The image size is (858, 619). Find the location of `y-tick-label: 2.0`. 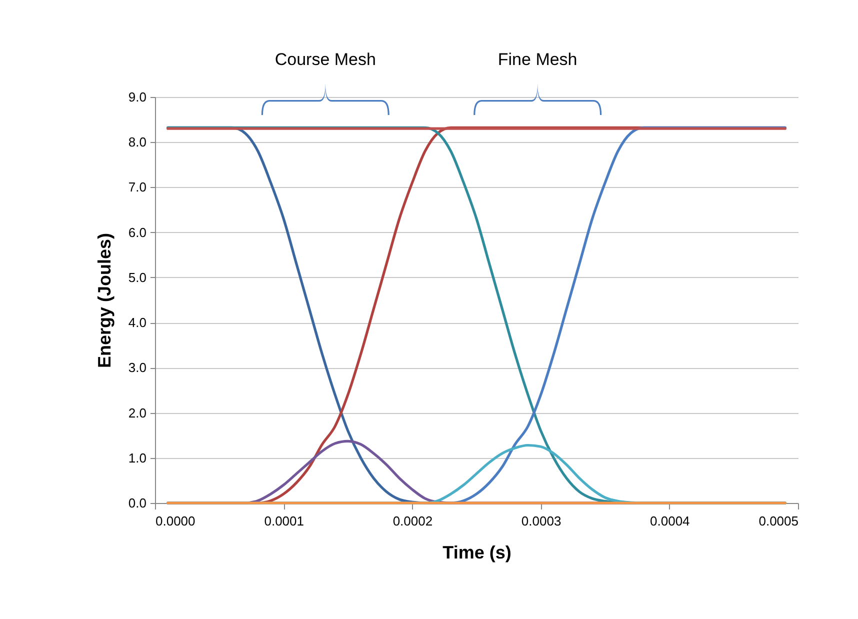

y-tick-label: 2.0 is located at coordinates (137, 412).